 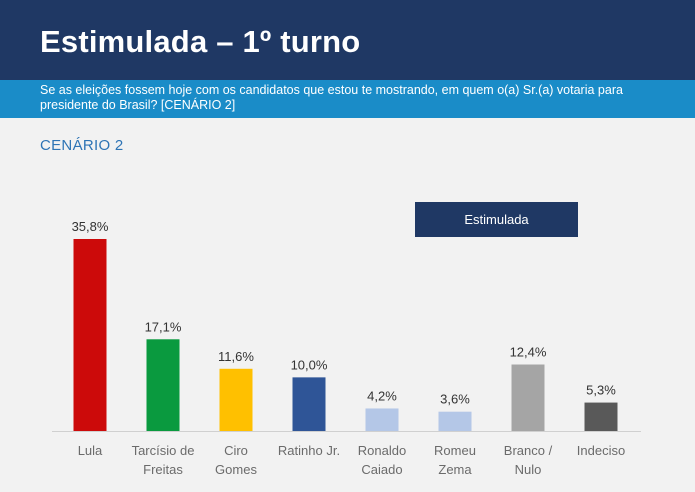 What do you see at coordinates (455, 399) in the screenshot?
I see `data-label: 3,6%` at bounding box center [455, 399].